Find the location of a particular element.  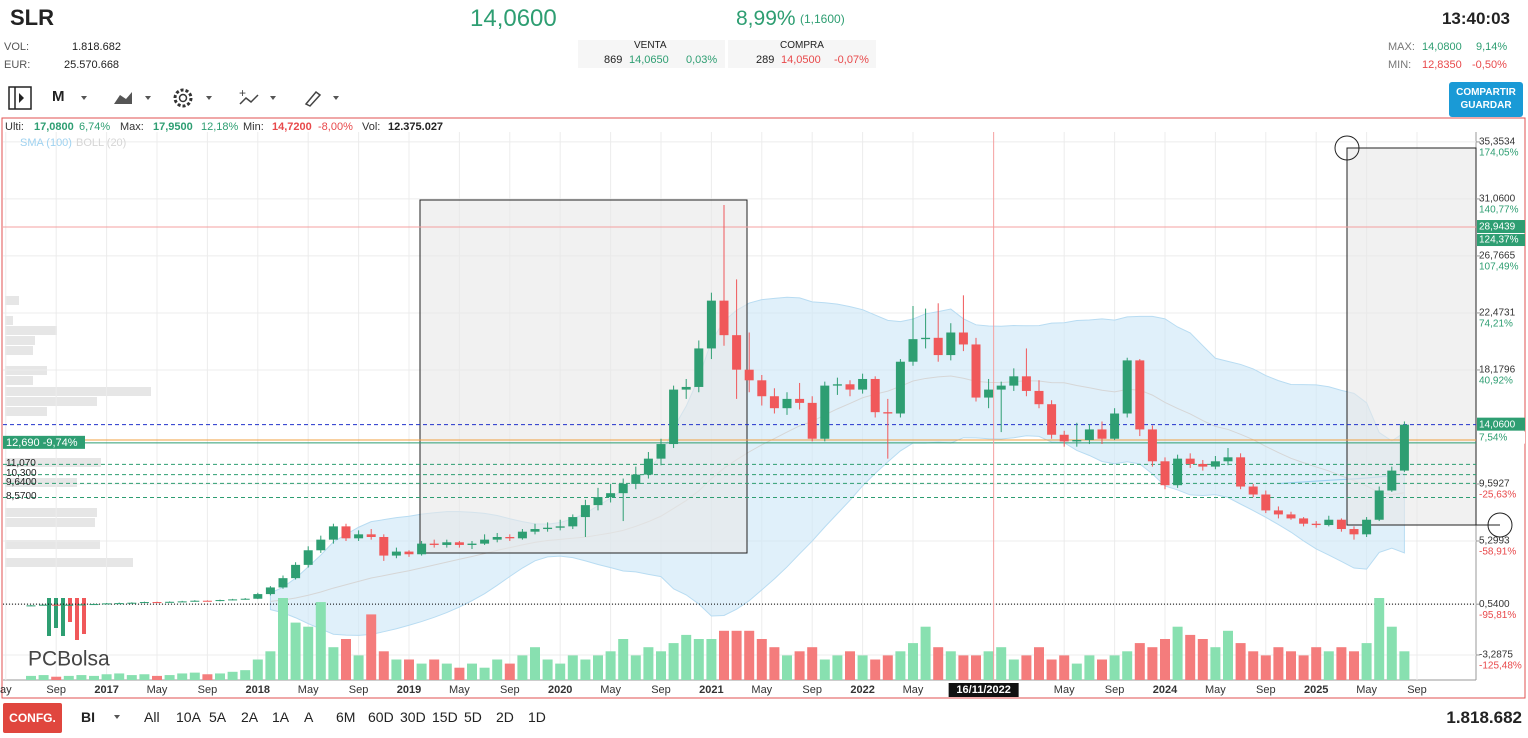

draw-tool is located at coordinates (321, 98).